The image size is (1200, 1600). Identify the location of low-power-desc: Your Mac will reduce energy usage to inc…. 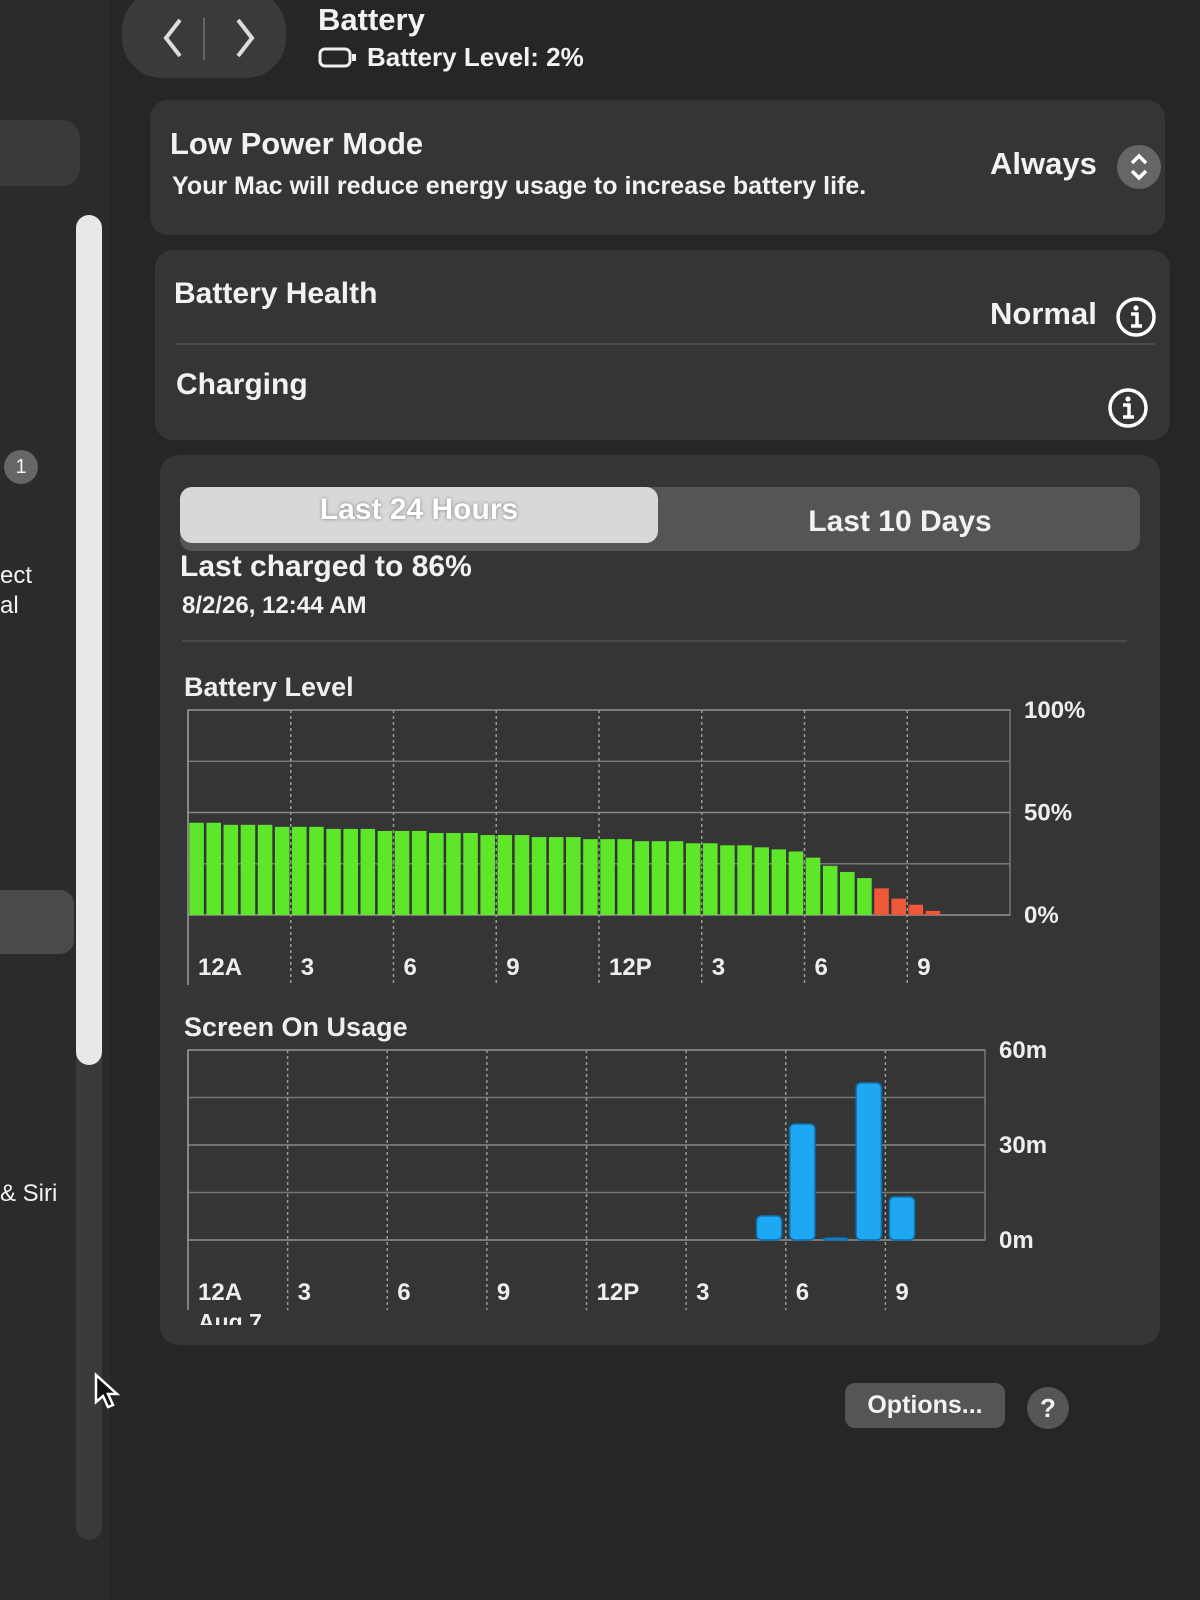
(519, 186).